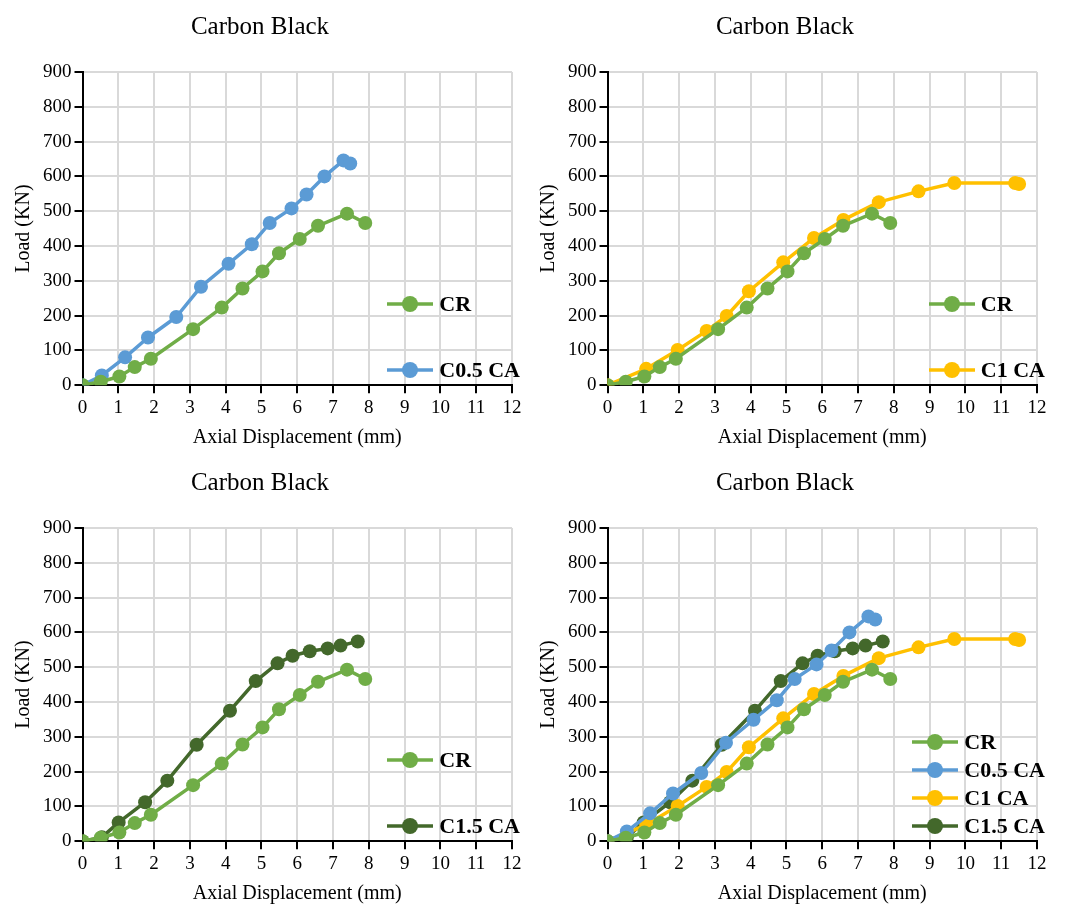 This screenshot has height=909, width=1065. Describe the element at coordinates (476, 406) in the screenshot. I see `x-tick-label: 11` at that location.